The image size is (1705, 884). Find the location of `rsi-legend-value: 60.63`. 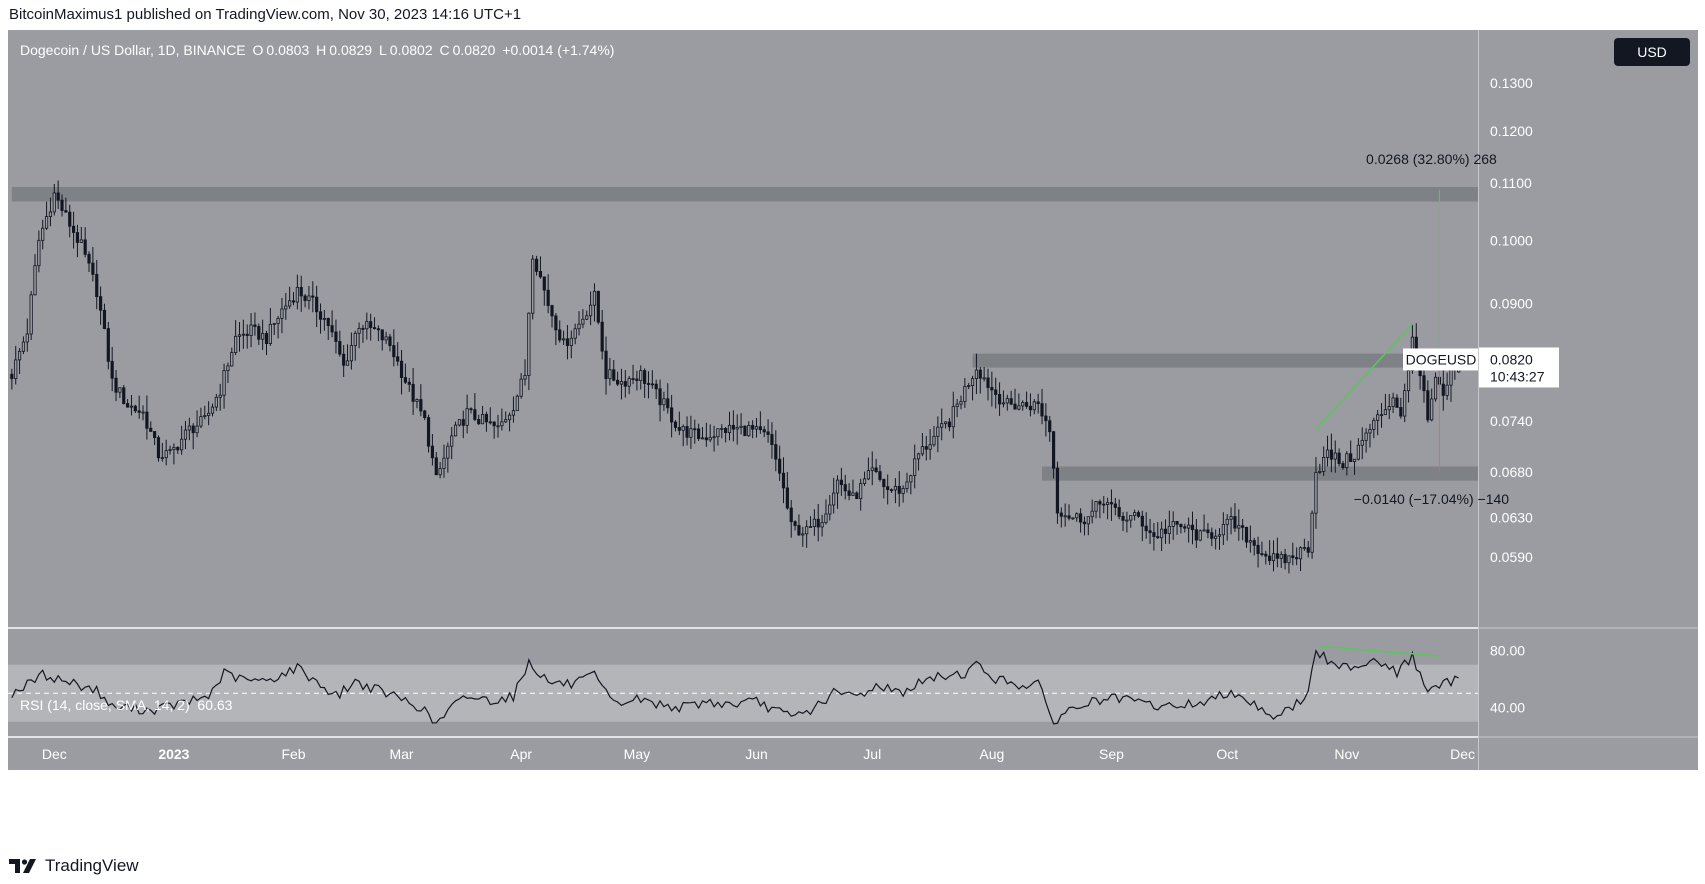

rsi-legend-value: 60.63 is located at coordinates (215, 705).